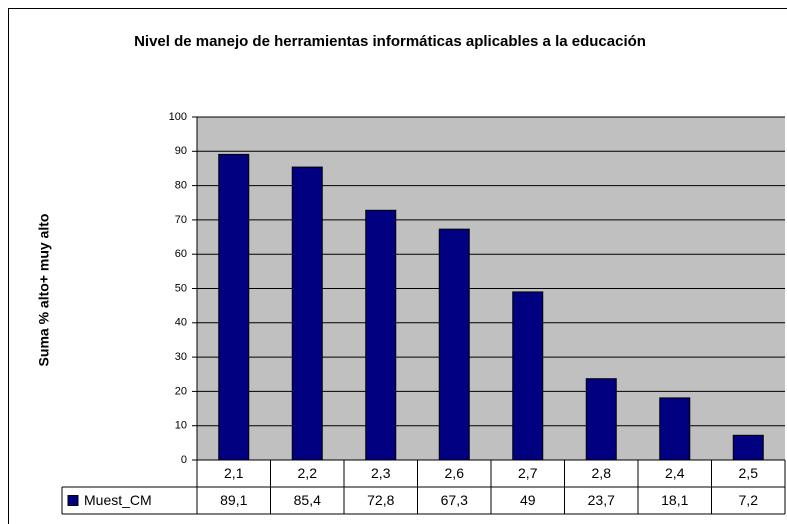  What do you see at coordinates (380, 500) in the screenshot?
I see `data-table-value: 72,8` at bounding box center [380, 500].